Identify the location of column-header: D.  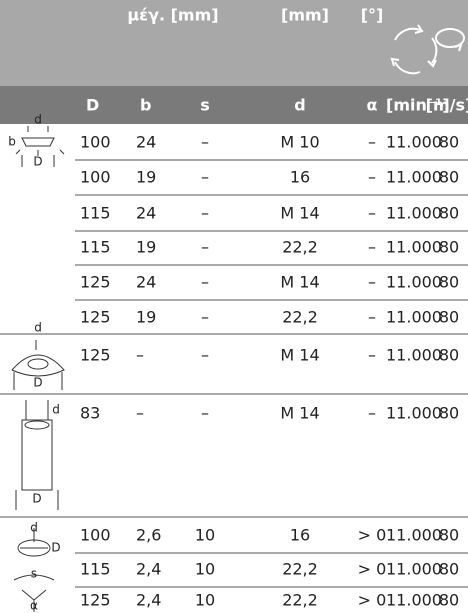
(92, 105).